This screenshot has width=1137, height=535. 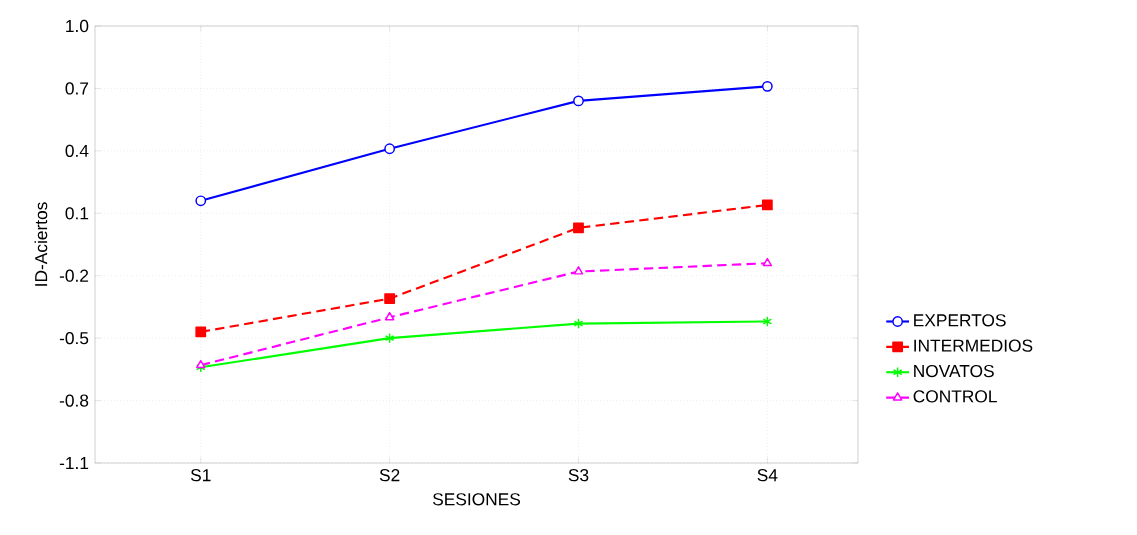 What do you see at coordinates (74, 400) in the screenshot?
I see `y-tick-label: -0.8` at bounding box center [74, 400].